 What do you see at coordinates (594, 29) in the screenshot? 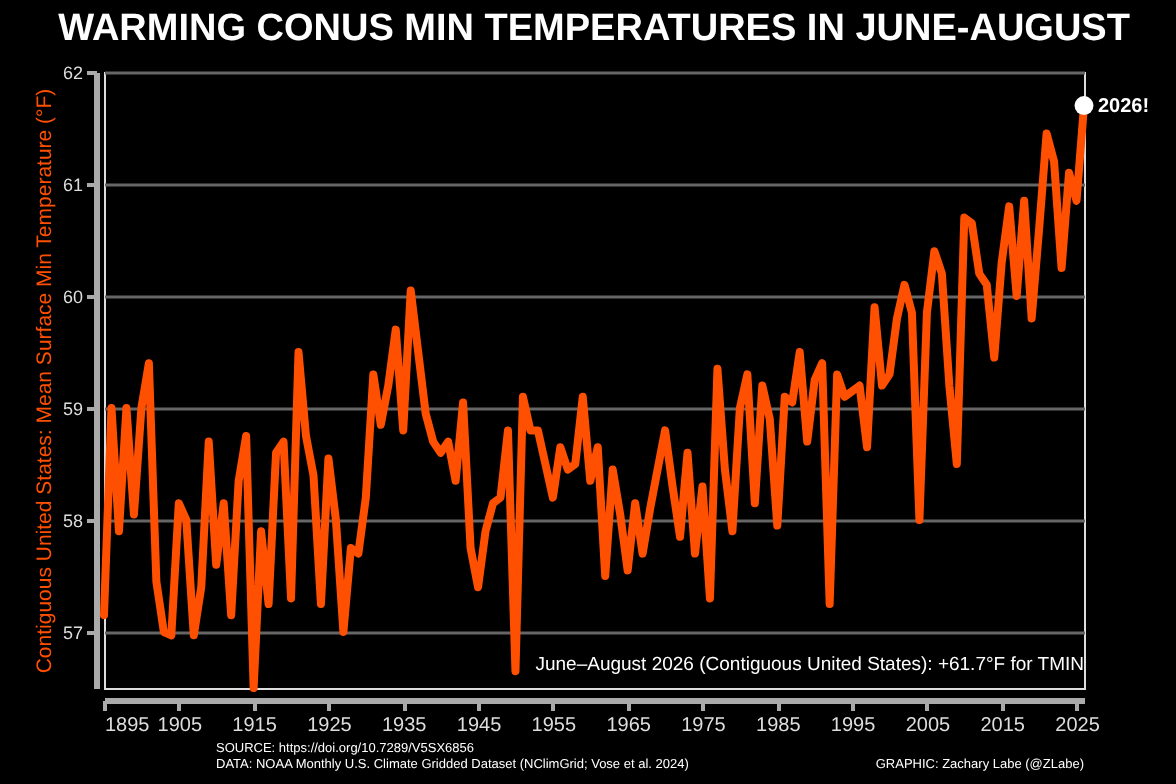
I see `chart-title: WARMING CONUS MIN TEMPERATURES IN JUNE-AUGUST` at bounding box center [594, 29].